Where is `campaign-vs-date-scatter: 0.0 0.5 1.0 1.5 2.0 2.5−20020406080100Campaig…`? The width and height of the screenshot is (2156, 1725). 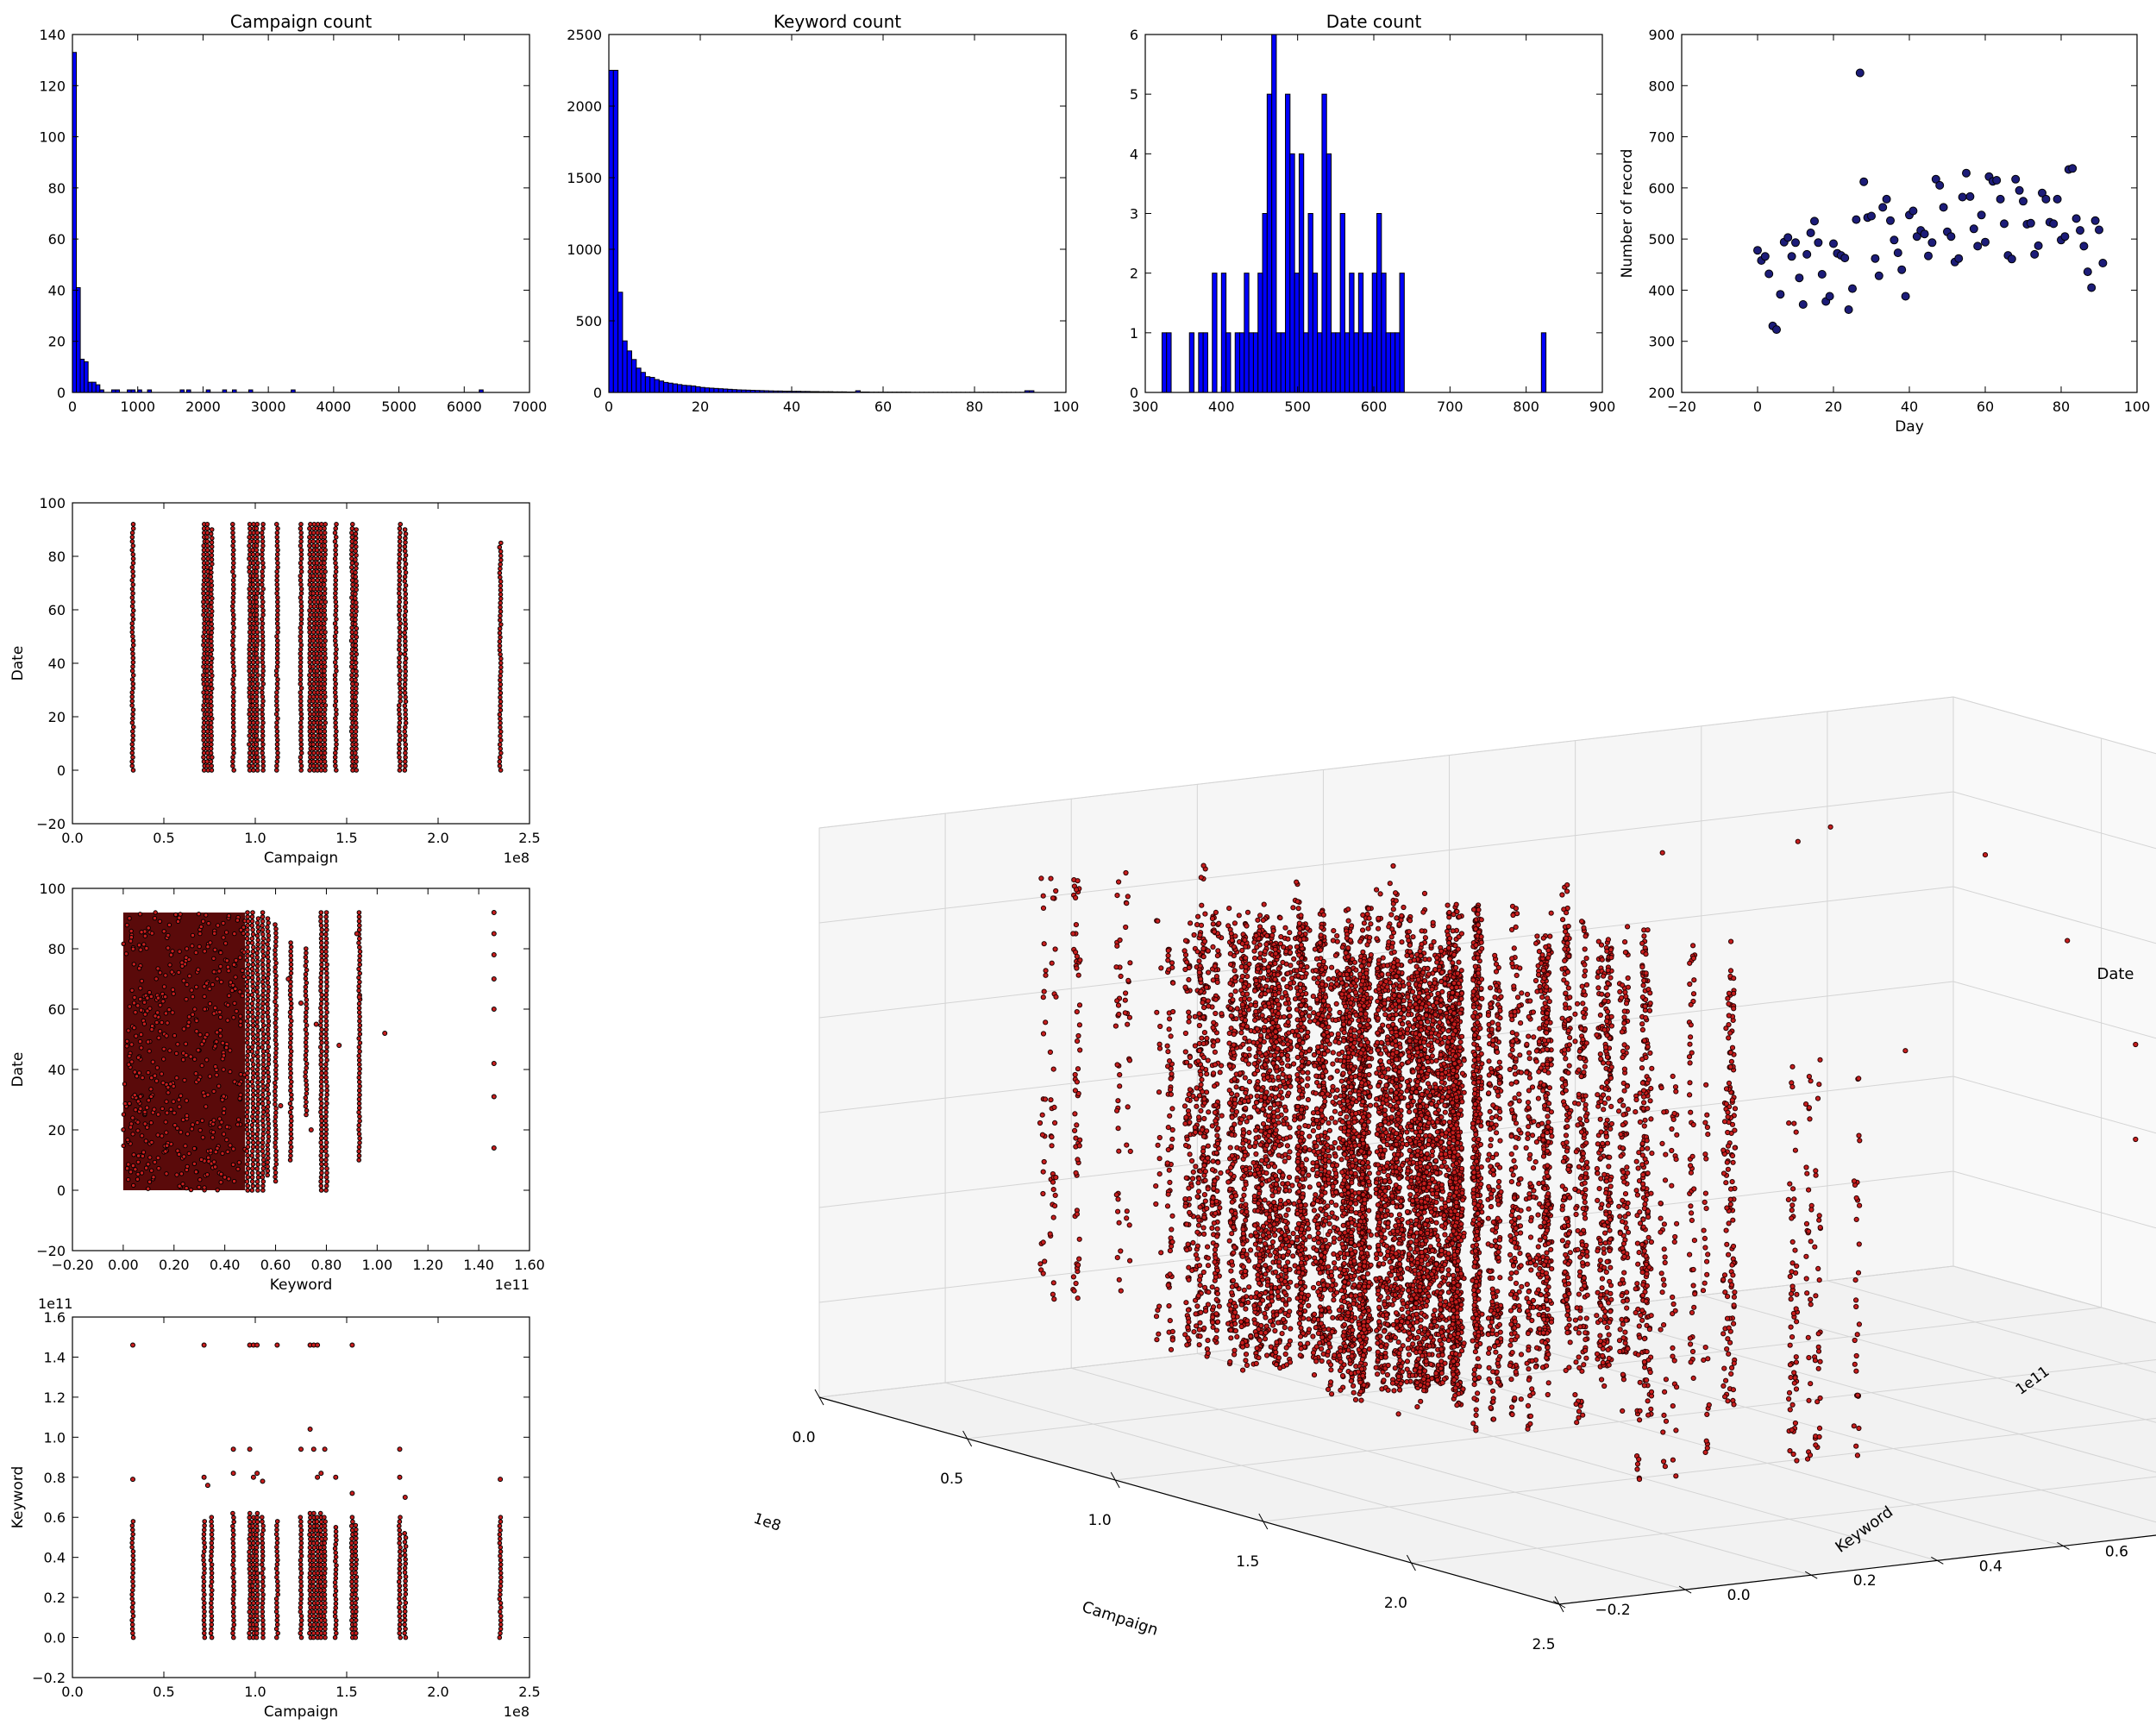
campaign-vs-date-scatter: 0.0 0.5 1.0 1.5 2.0 2.5−20020406080100Campaig… is located at coordinates (275, 681).